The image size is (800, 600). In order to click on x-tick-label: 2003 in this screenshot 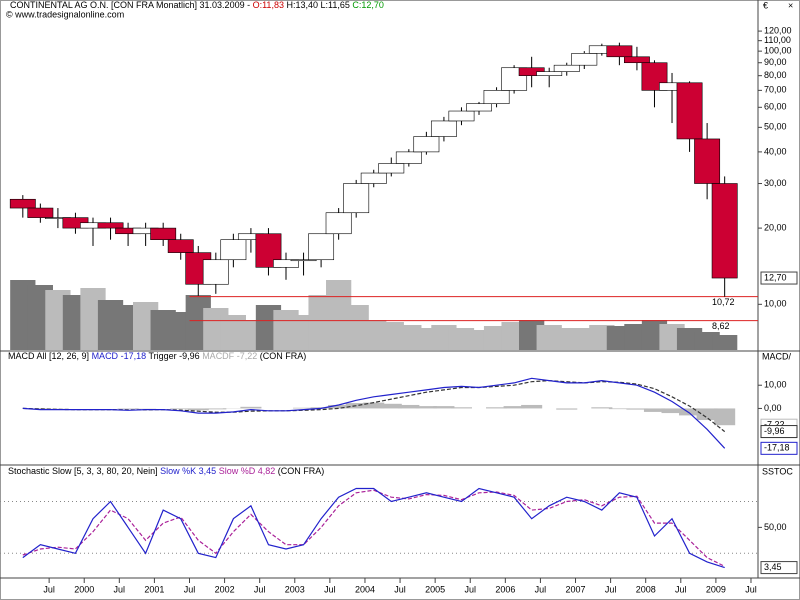, I will do `click(295, 589)`.